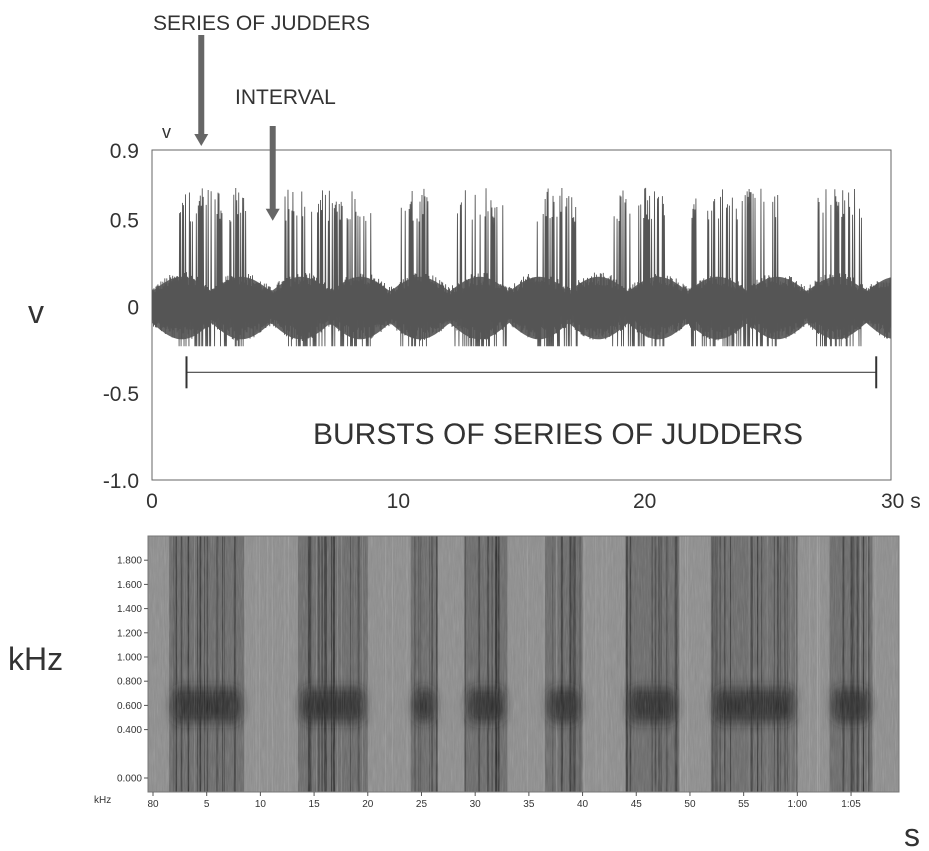  What do you see at coordinates (368, 804) in the screenshot?
I see `spectrogram-x-tick-label-4: 20` at bounding box center [368, 804].